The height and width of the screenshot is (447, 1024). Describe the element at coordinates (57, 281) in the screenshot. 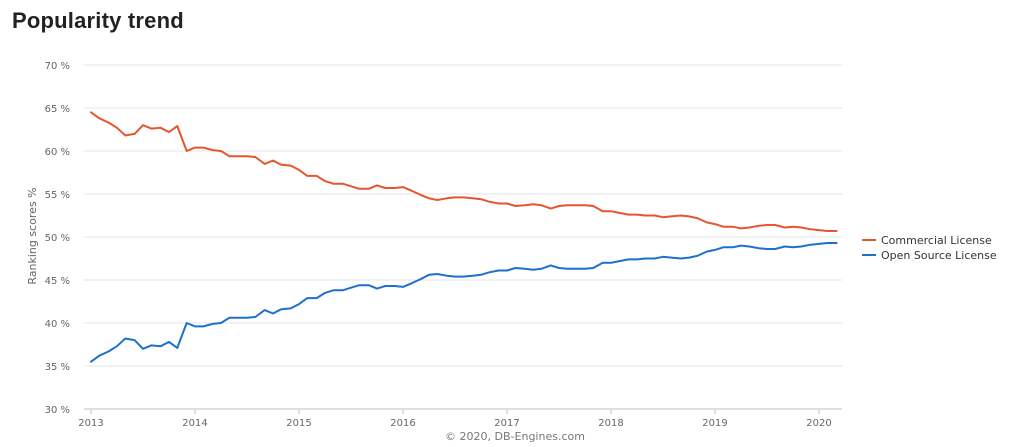

I see `y-tick-label: 45 %` at that location.